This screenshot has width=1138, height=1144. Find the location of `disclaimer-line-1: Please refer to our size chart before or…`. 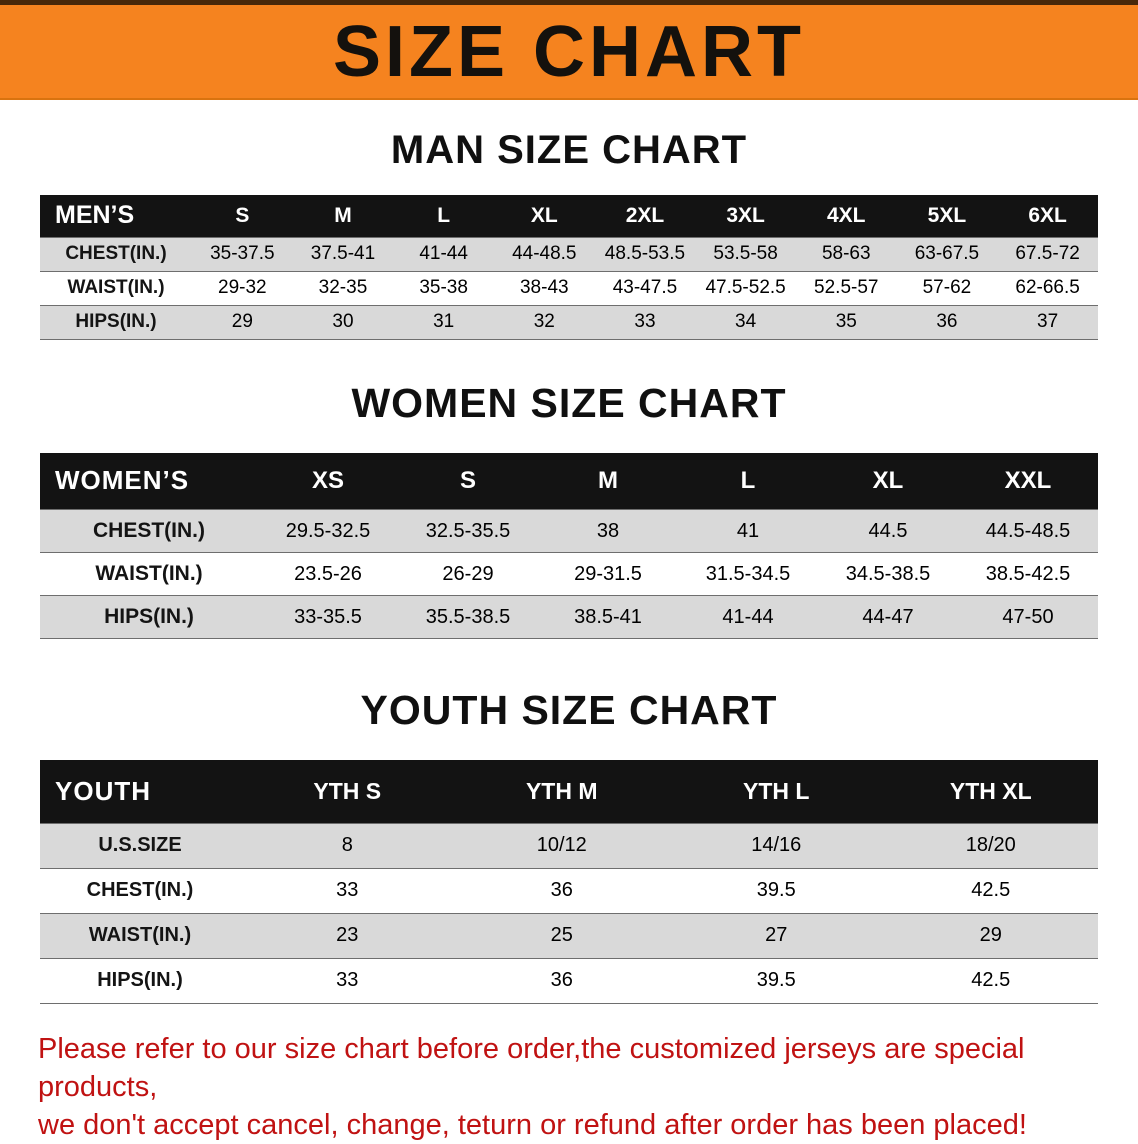

disclaimer-line-1: Please refer to our size chart before or… is located at coordinates (569, 1068).